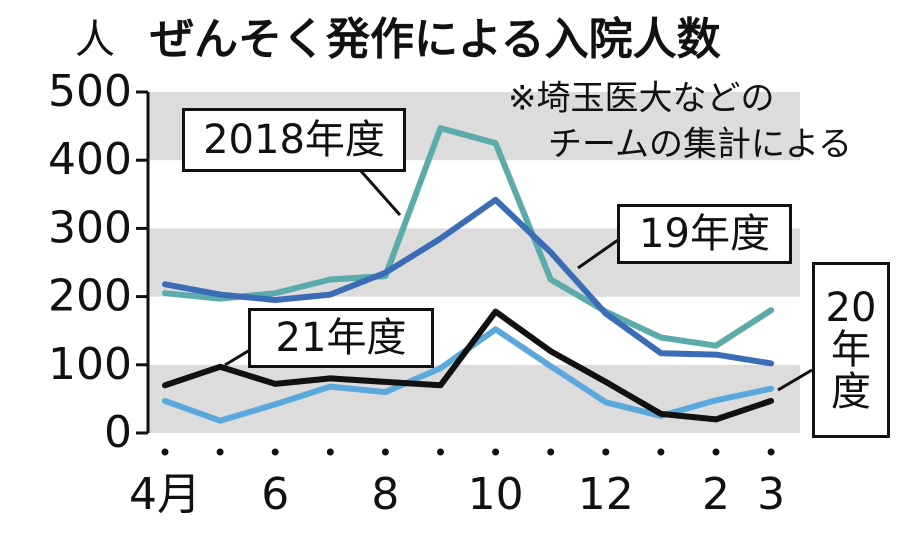 This screenshot has height=535, width=898. Describe the element at coordinates (851, 350) in the screenshot. I see `legend-label: 20年度` at that location.